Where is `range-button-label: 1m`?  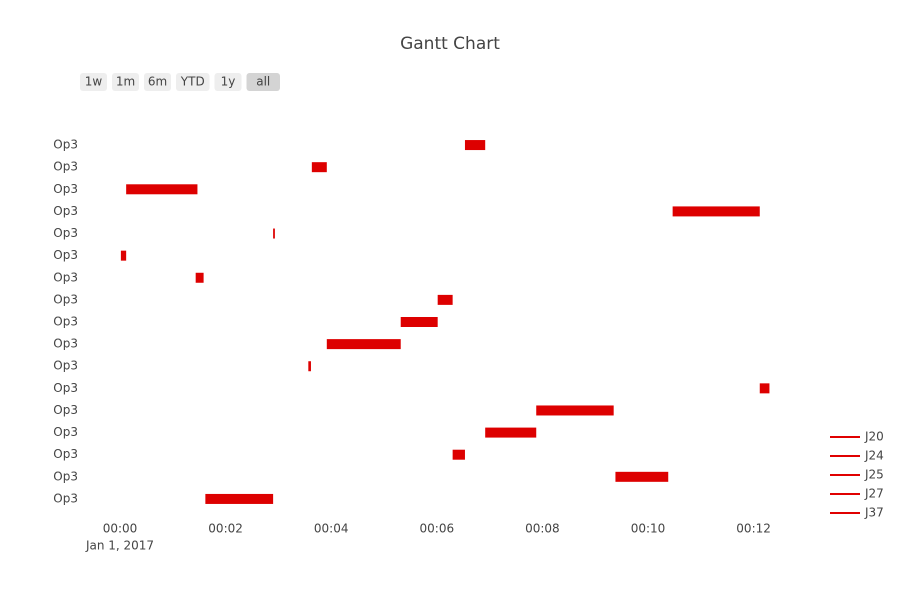 range-button-label: 1m is located at coordinates (125, 82).